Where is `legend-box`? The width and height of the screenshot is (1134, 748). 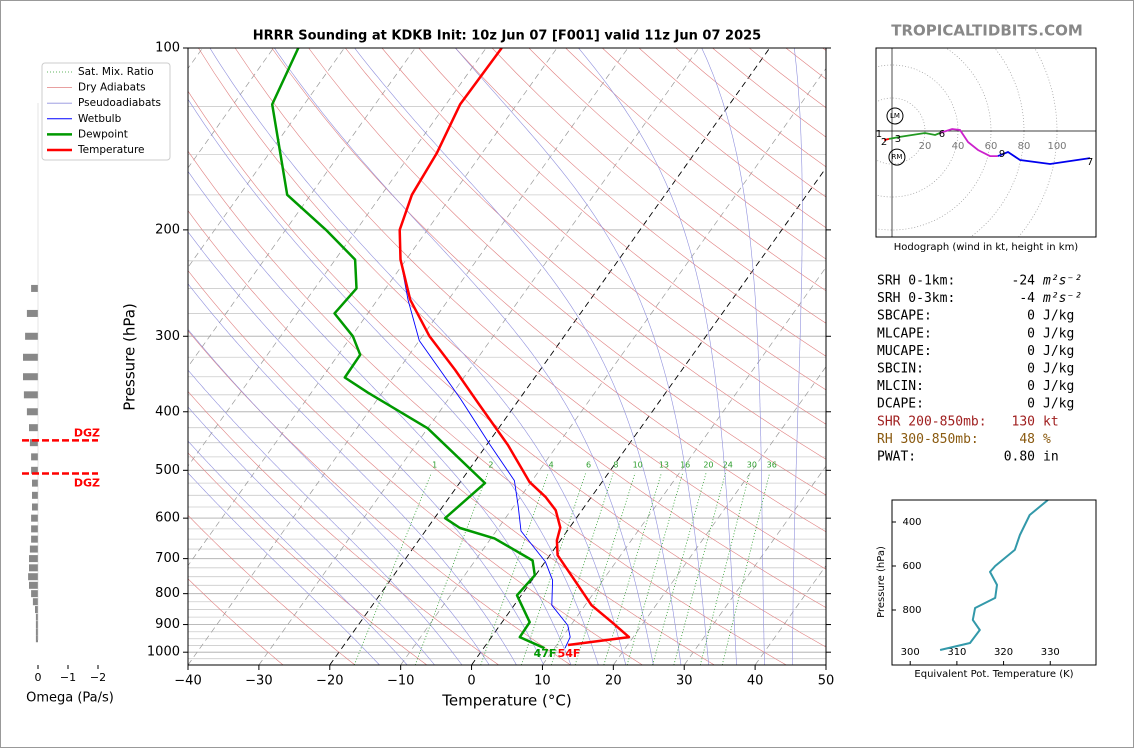
legend-box is located at coordinates (106, 111).